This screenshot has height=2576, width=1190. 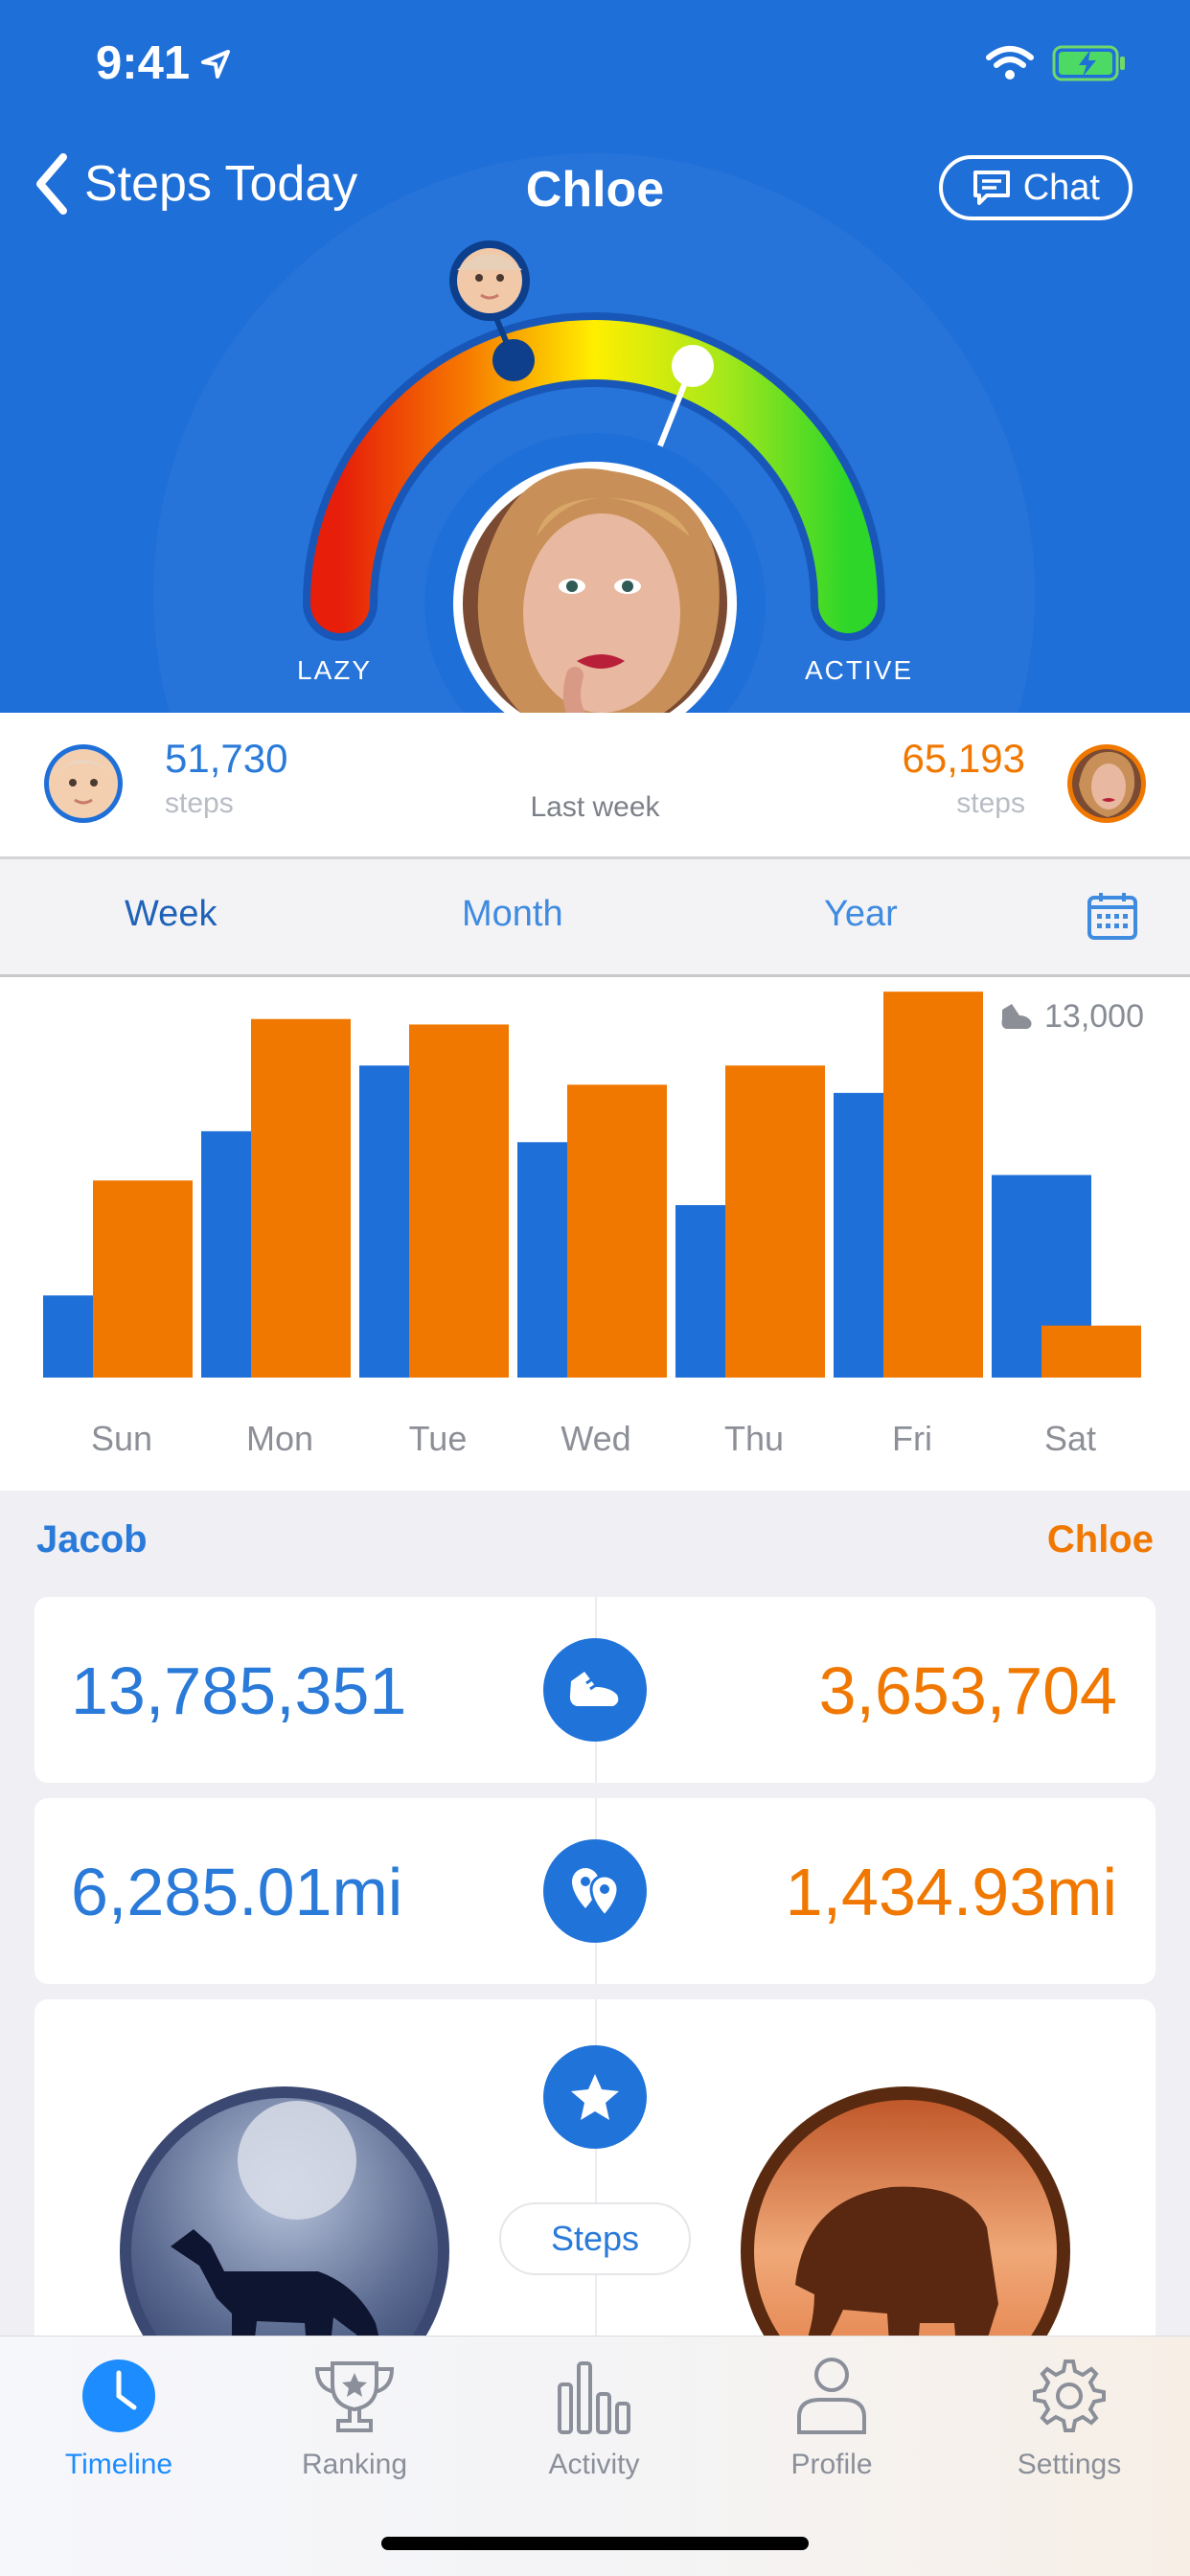 What do you see at coordinates (216, 65) in the screenshot?
I see `location-arrow-icon` at bounding box center [216, 65].